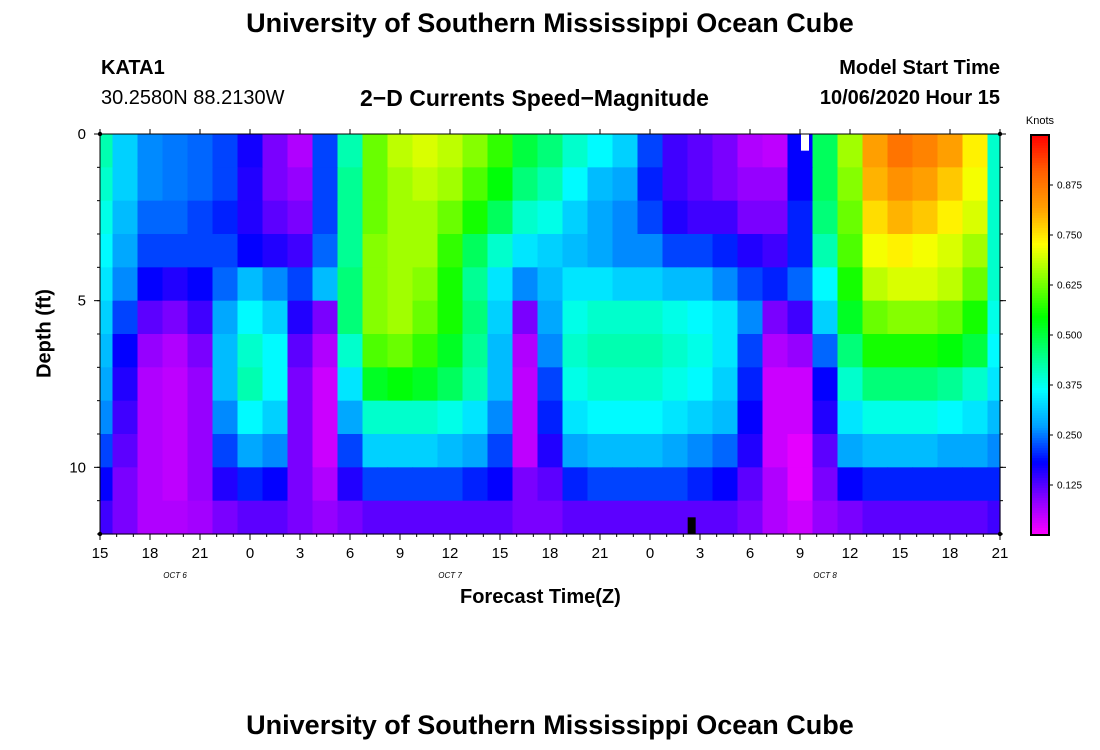 This screenshot has width=1100, height=750. I want to click on x-tick-label: 15, so click(500, 553).